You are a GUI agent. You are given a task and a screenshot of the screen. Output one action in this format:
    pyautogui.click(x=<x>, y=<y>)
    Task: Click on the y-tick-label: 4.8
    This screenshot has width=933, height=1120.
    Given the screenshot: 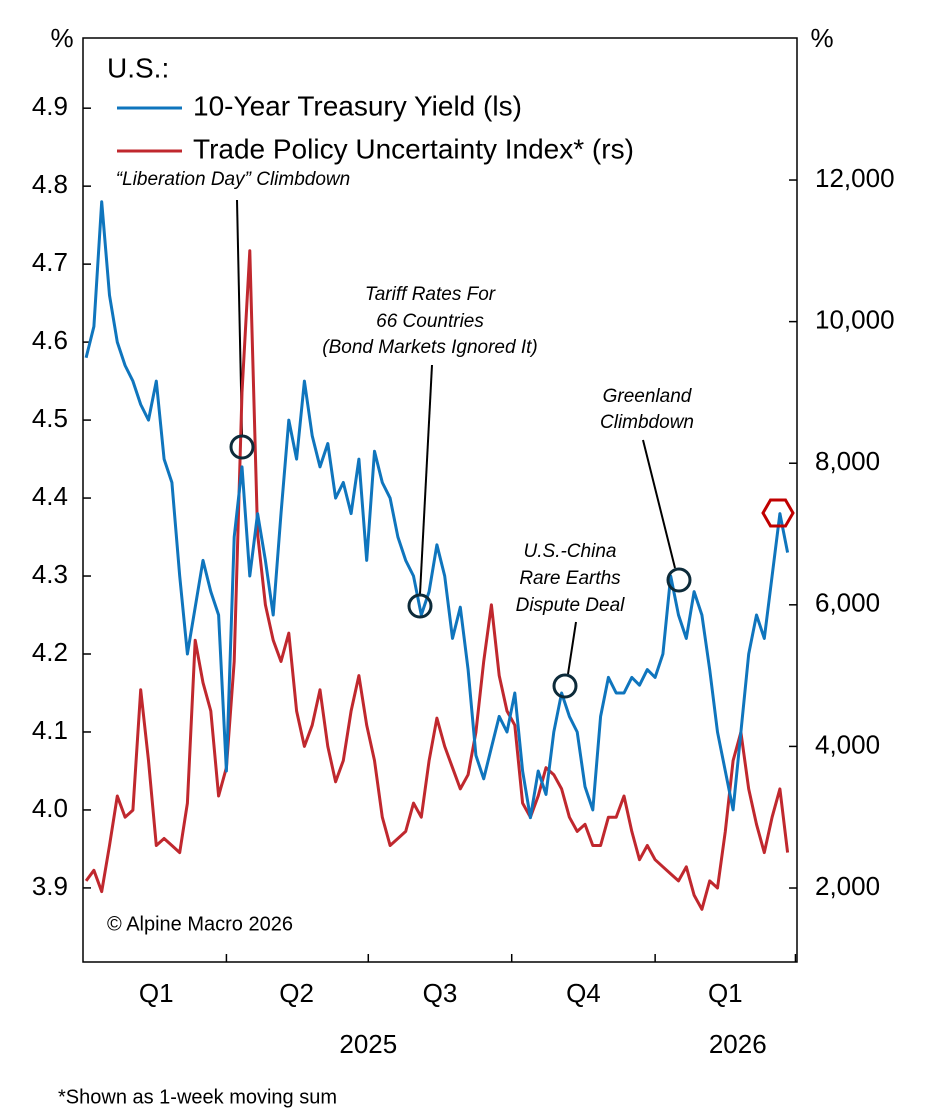 What is the action you would take?
    pyautogui.click(x=50, y=184)
    